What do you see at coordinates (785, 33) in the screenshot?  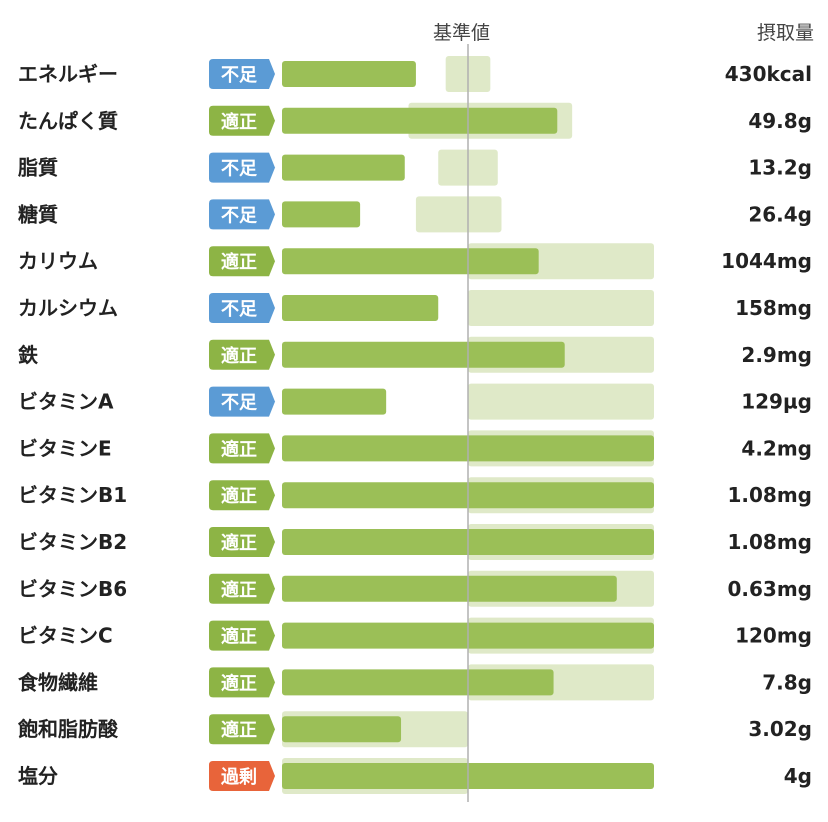 I see `intake-header: 摂取量` at bounding box center [785, 33].